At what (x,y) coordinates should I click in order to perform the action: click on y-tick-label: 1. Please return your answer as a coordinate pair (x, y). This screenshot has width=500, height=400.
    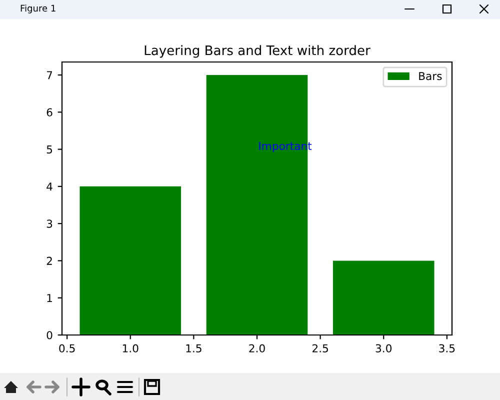
    Looking at the image, I should click on (49, 298).